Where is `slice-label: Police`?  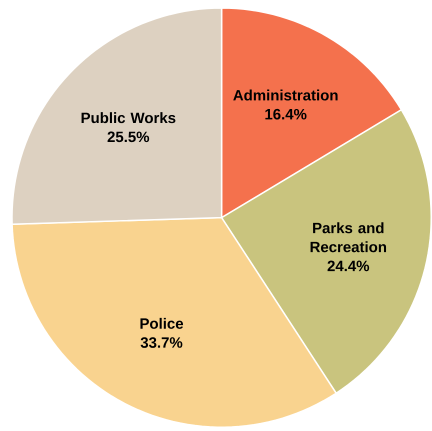 slice-label: Police is located at coordinates (162, 323).